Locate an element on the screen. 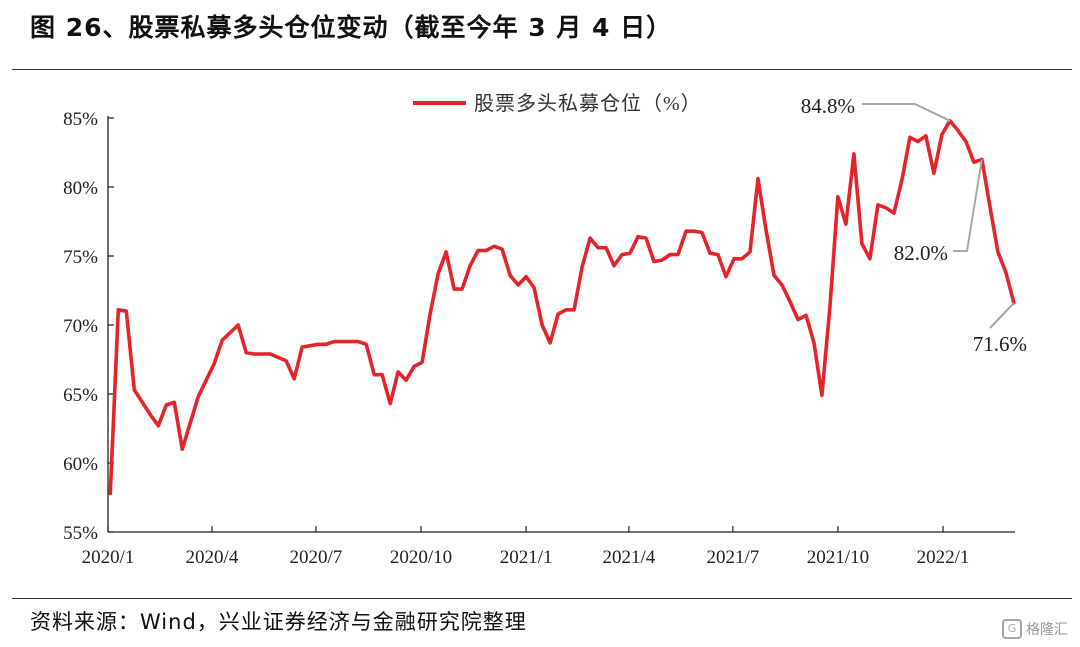 The width and height of the screenshot is (1080, 647). figure-title: 图 26、股票私募多头仓位变动（截至今年 3 月 4 日） is located at coordinates (351, 27).